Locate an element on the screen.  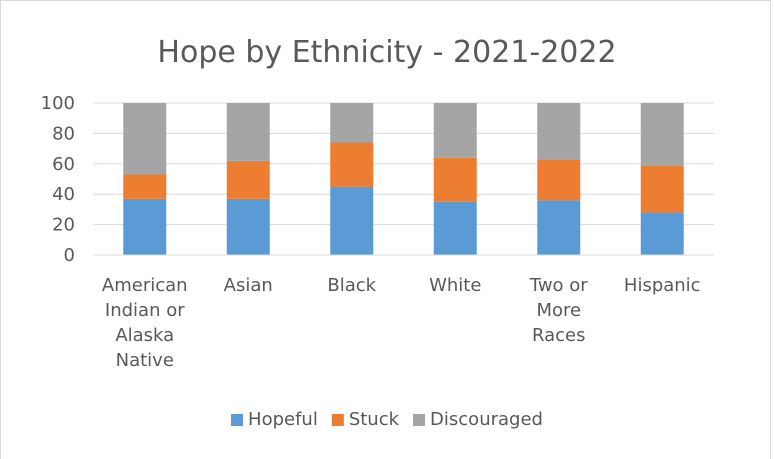
y-tick-label: 40 is located at coordinates (63, 194).